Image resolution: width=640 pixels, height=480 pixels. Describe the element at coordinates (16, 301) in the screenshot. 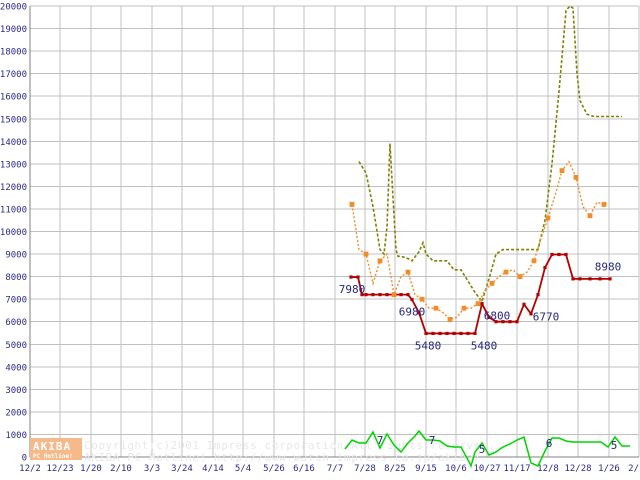

I see `y-axis-tick-label: 7000` at that location.